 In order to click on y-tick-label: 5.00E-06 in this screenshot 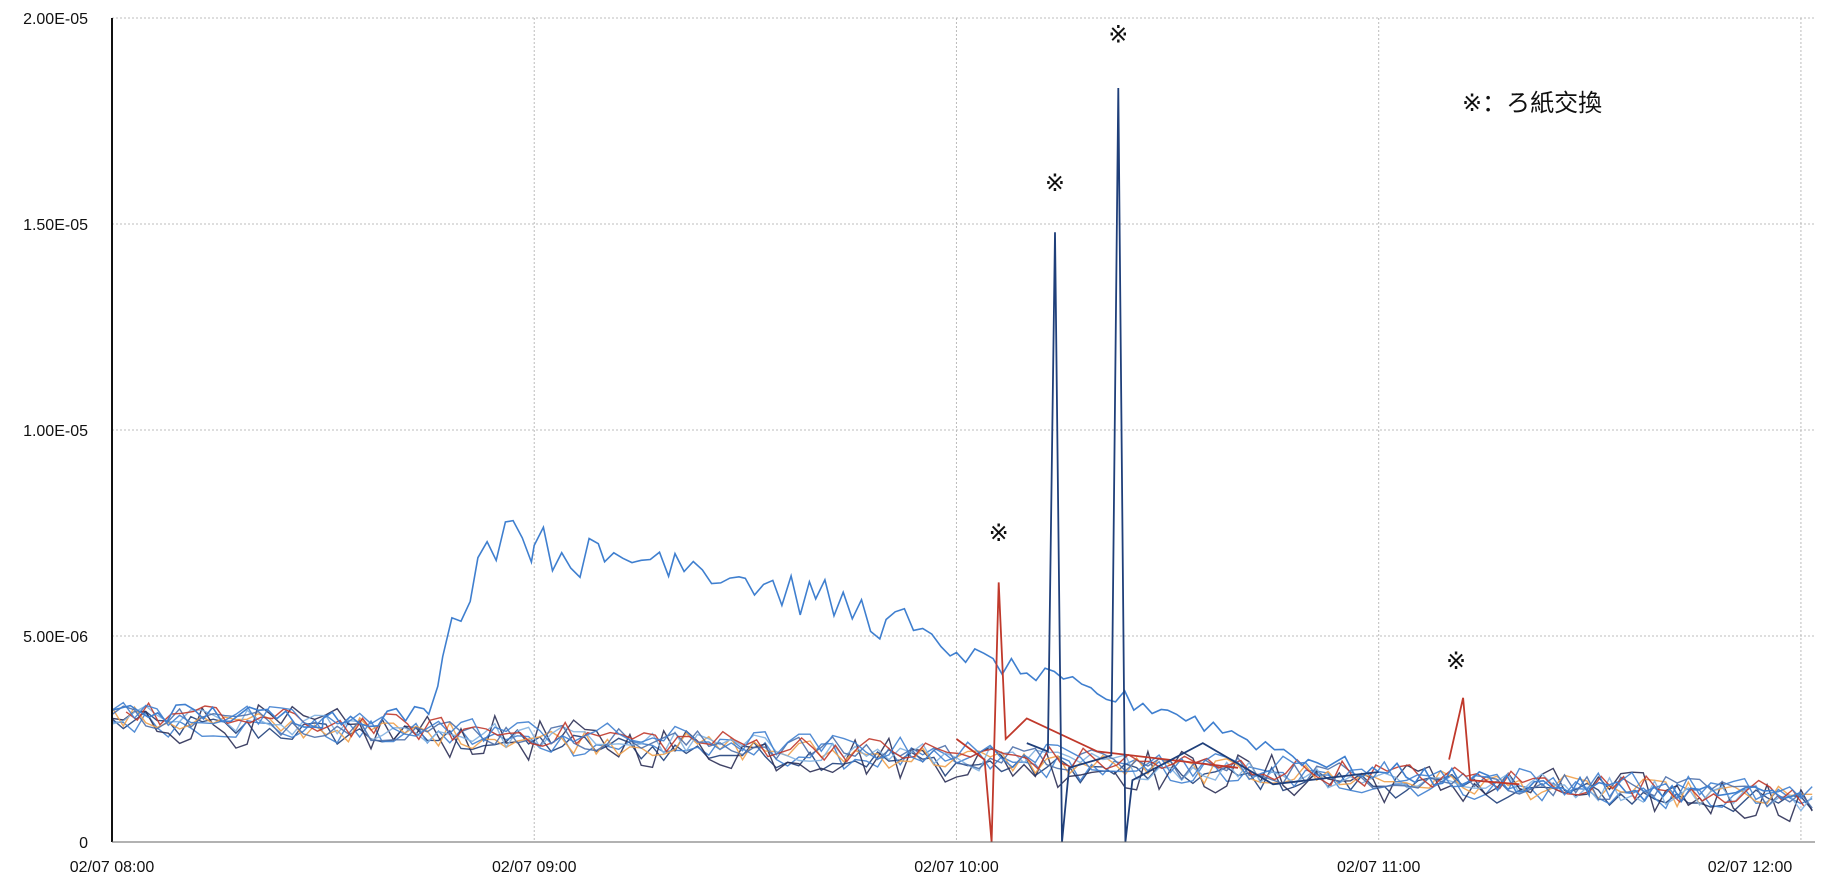, I will do `click(55, 637)`.